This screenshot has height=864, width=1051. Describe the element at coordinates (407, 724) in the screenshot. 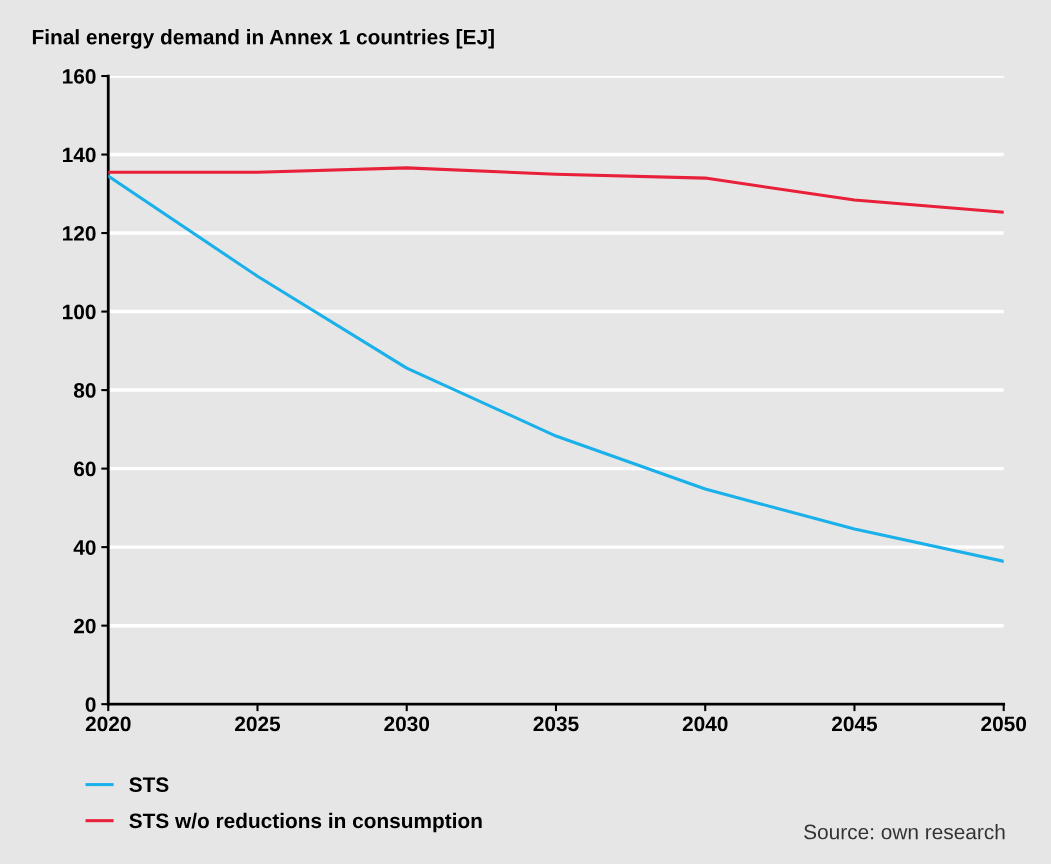

I see `x-tick-label: 2030` at that location.